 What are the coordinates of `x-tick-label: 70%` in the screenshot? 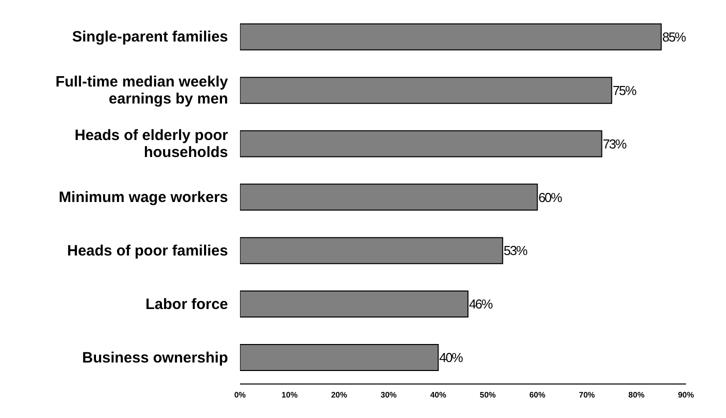 It's located at (586, 395).